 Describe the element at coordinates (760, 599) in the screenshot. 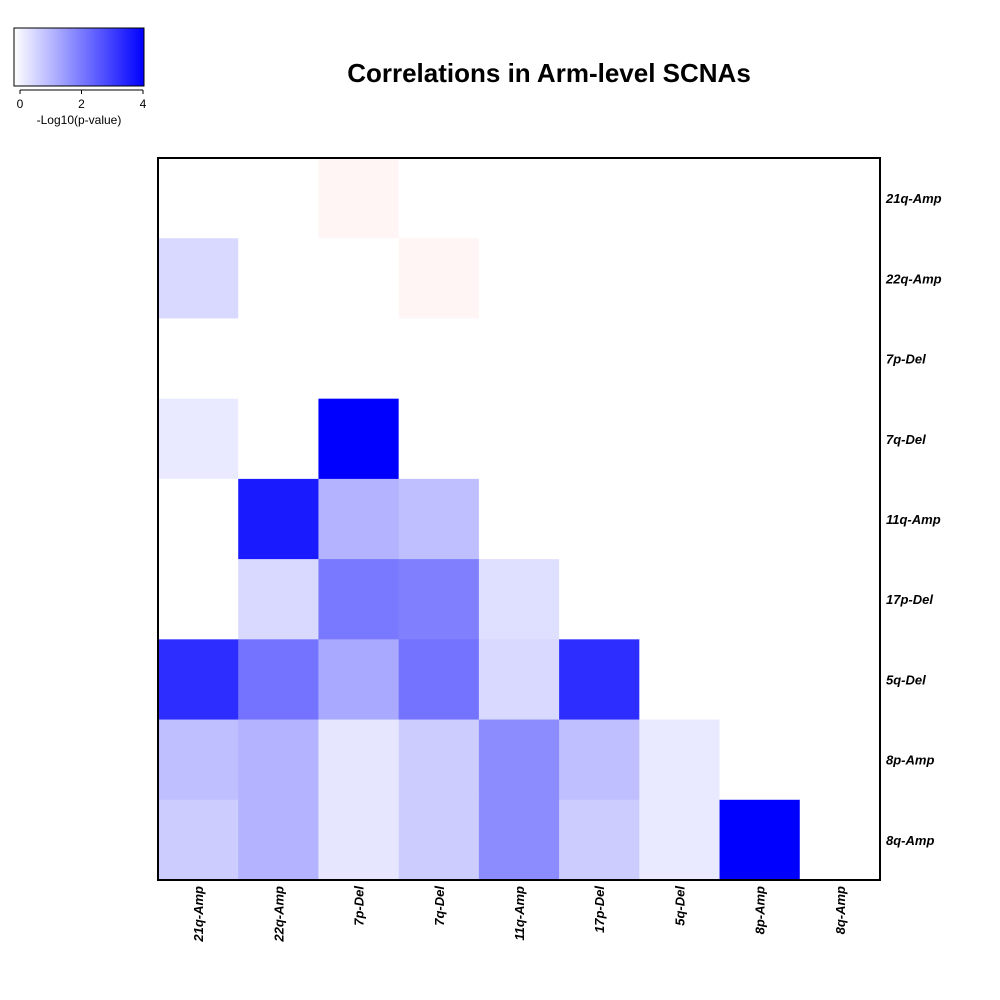

I see `heatmap-cell-17p-Del-8p-Amp` at that location.